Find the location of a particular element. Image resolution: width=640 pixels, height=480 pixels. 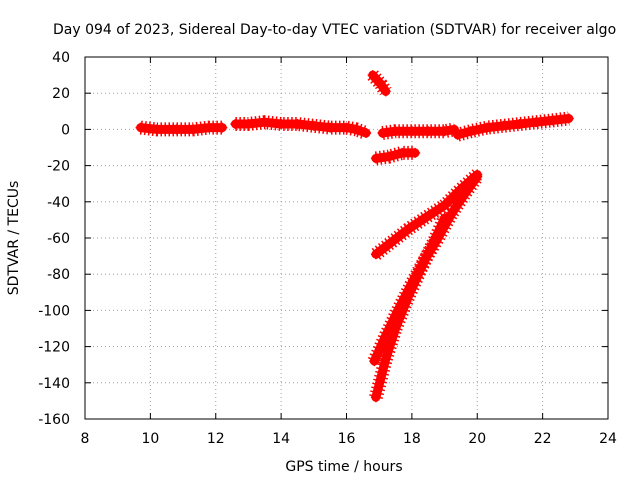

x-tick-label: 18 is located at coordinates (412, 439).